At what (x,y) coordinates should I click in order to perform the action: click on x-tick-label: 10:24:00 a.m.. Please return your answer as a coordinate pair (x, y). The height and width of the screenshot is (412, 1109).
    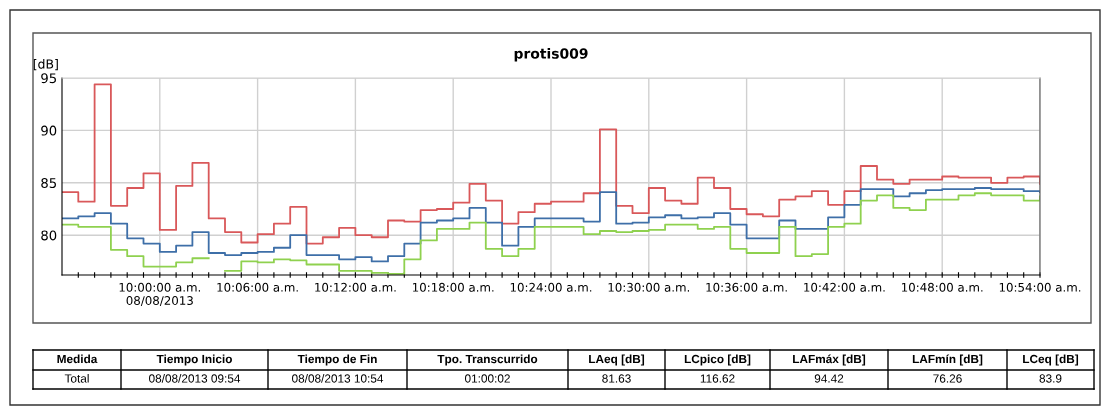
    Looking at the image, I should click on (551, 287).